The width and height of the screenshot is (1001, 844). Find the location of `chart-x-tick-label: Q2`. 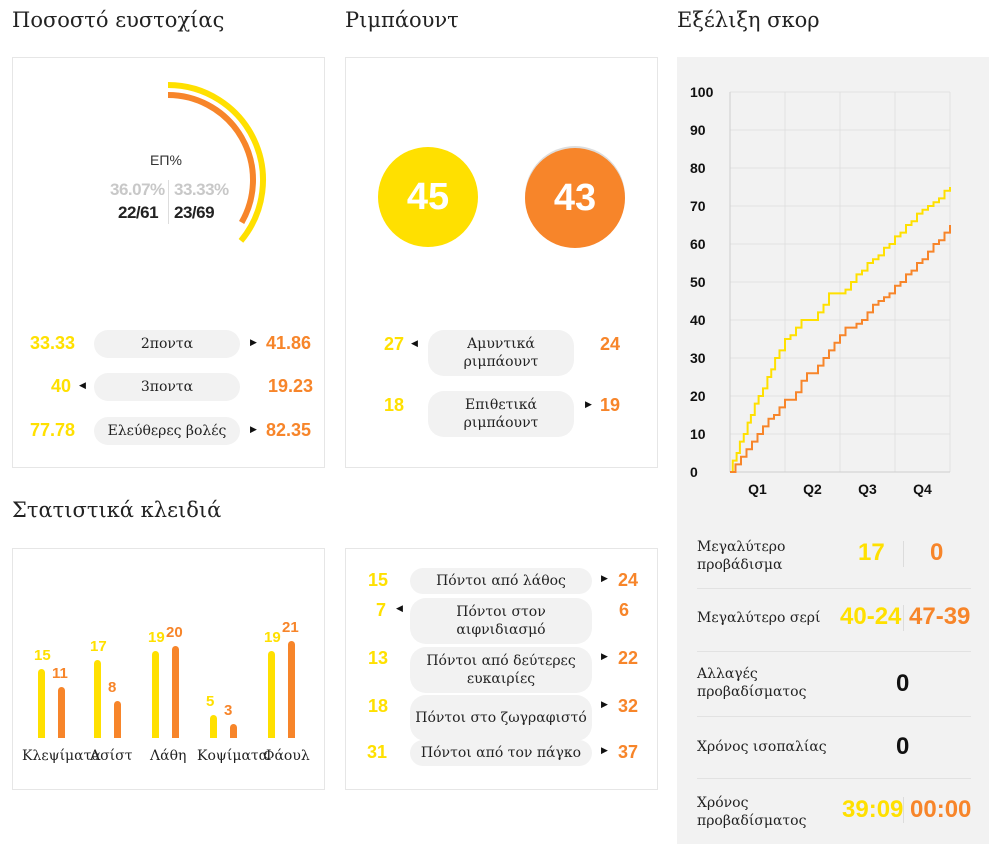

chart-x-tick-label: Q2 is located at coordinates (812, 489).